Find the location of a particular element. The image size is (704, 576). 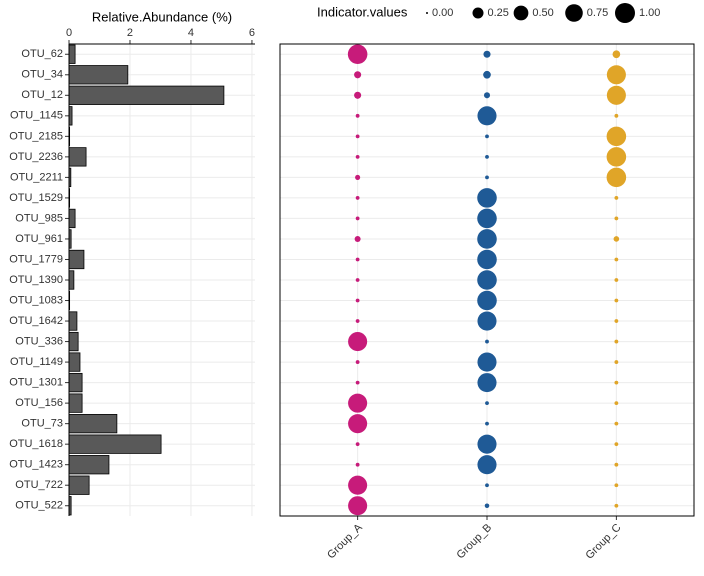

x-tick-label: 0 is located at coordinates (69, 33).